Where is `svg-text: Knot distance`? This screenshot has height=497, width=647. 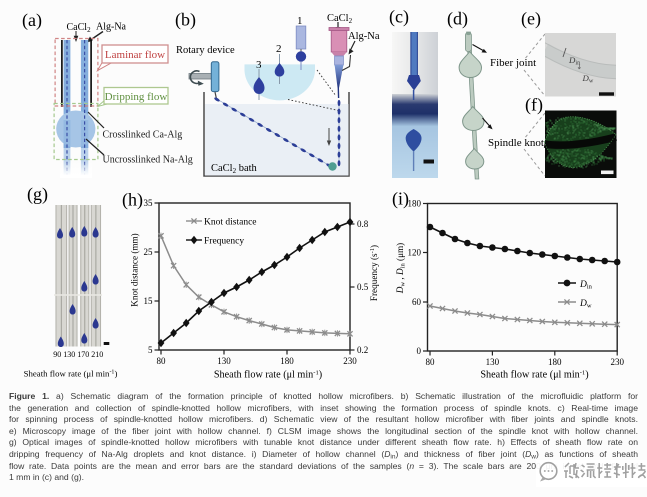
svg-text: Knot distance is located at coordinates (230, 223).